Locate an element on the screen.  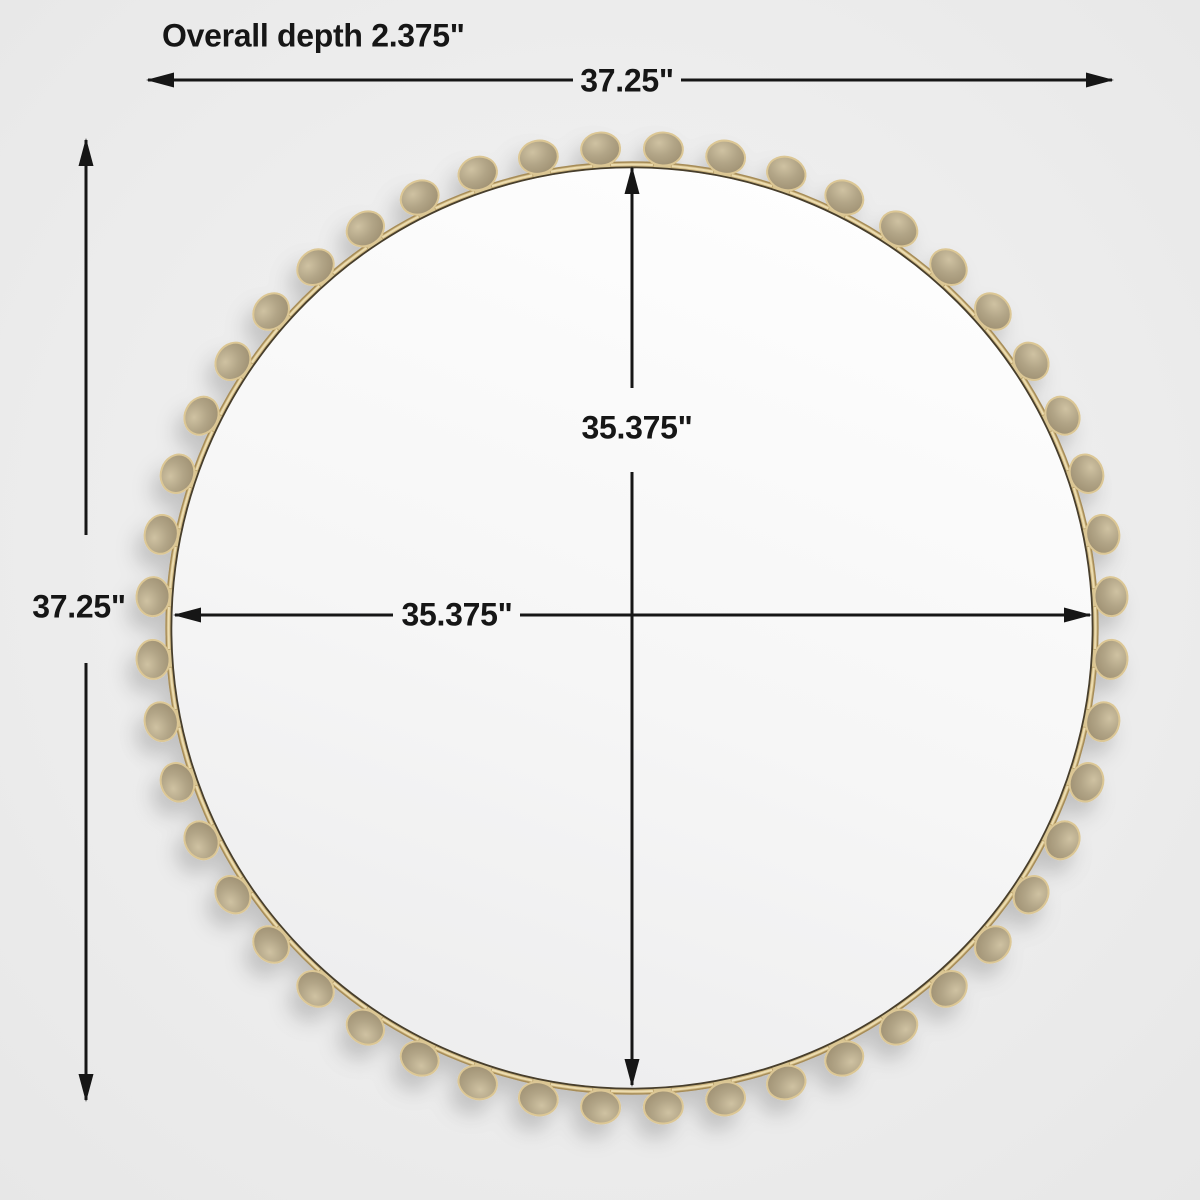
overall-width-label: 37.25" is located at coordinates (627, 80).